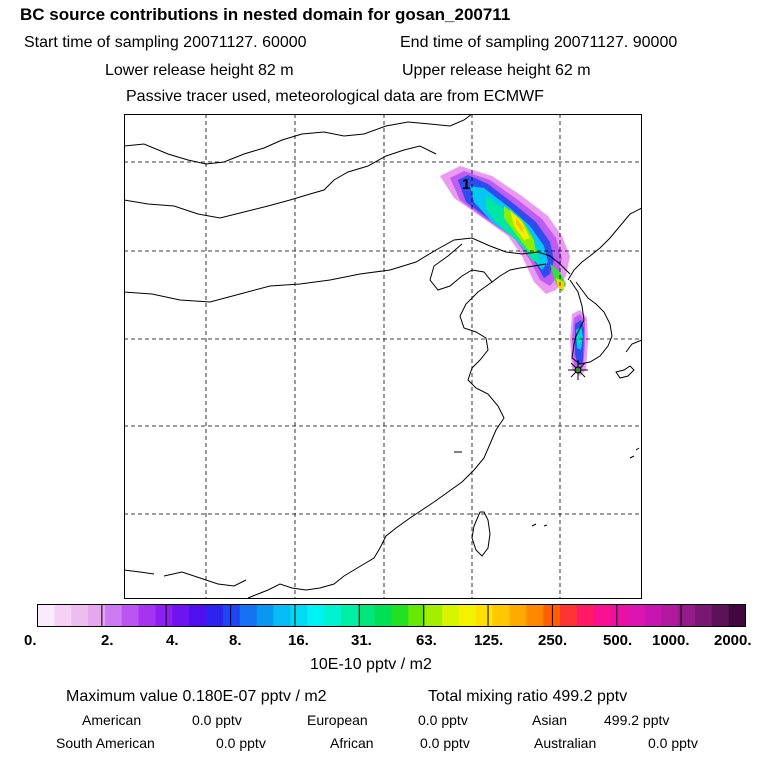  Describe the element at coordinates (112, 720) in the screenshot. I see `american-label: American` at that location.